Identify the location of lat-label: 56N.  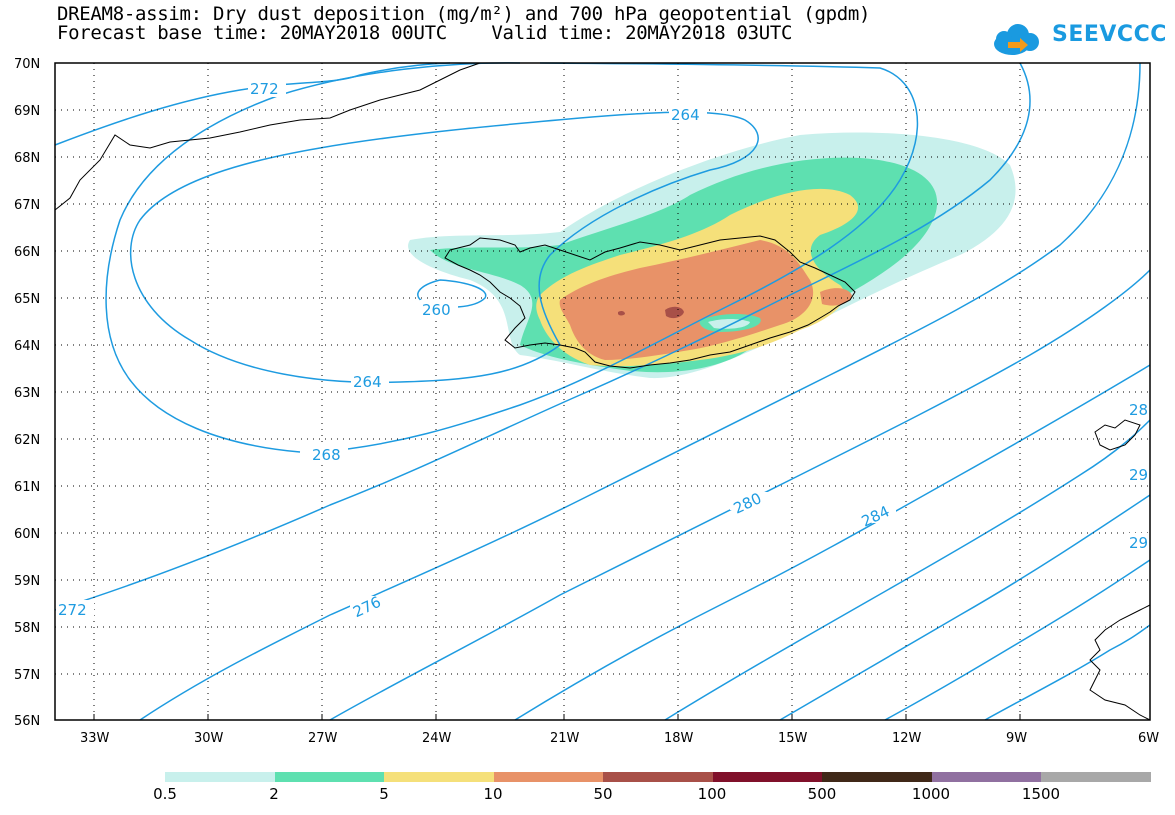
(27, 721).